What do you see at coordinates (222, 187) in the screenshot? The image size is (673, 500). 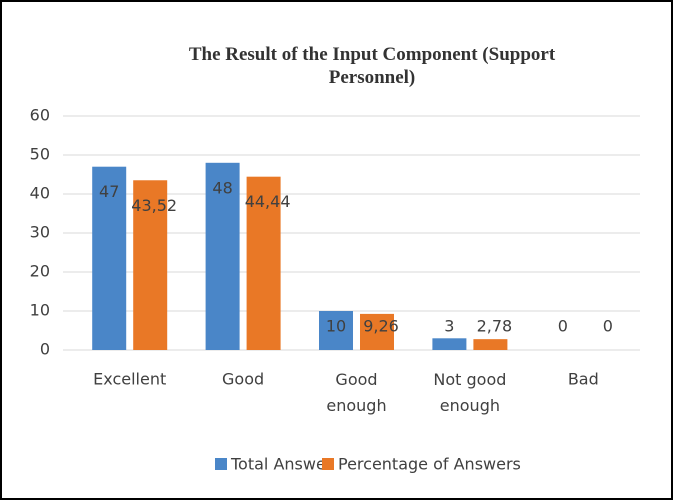 I see `data-label: 48` at bounding box center [222, 187].